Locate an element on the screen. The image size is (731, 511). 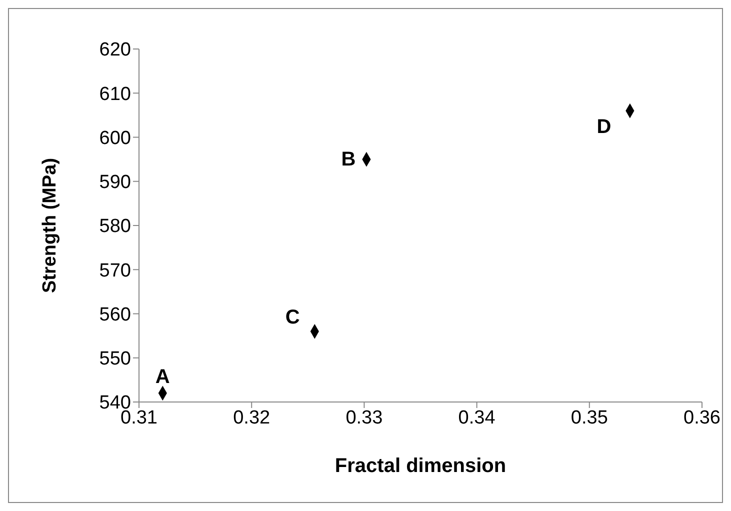
x-axis-title: Fractal dimension is located at coordinates (420, 466).